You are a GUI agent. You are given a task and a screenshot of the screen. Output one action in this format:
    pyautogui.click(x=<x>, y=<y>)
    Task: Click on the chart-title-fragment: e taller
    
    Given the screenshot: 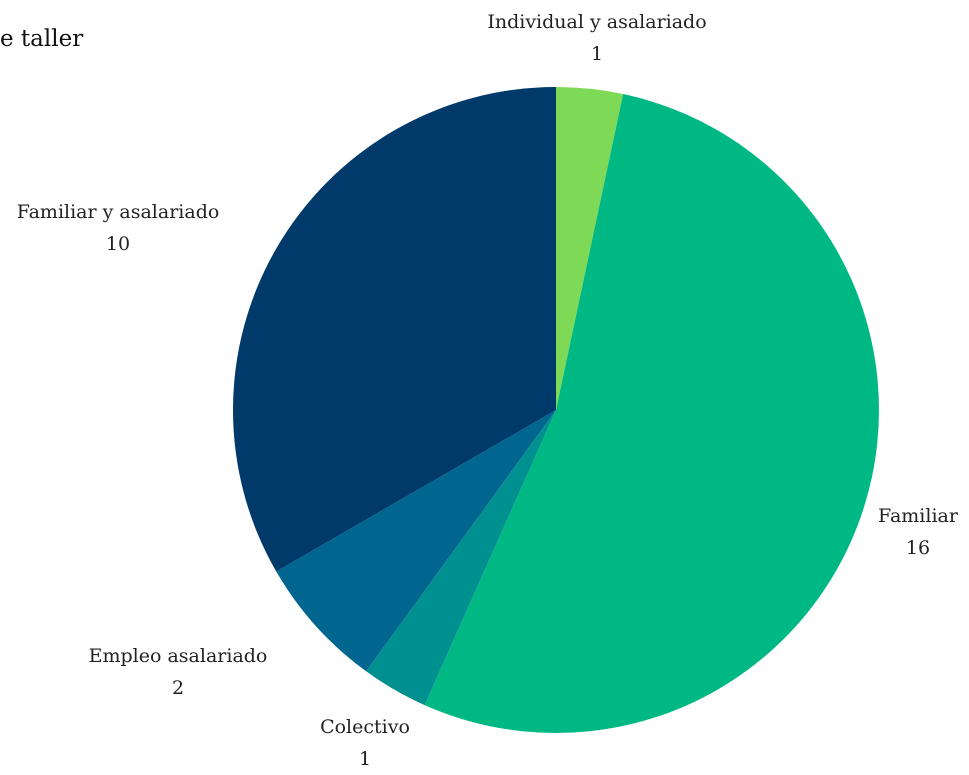 What is the action you would take?
    pyautogui.click(x=42, y=39)
    